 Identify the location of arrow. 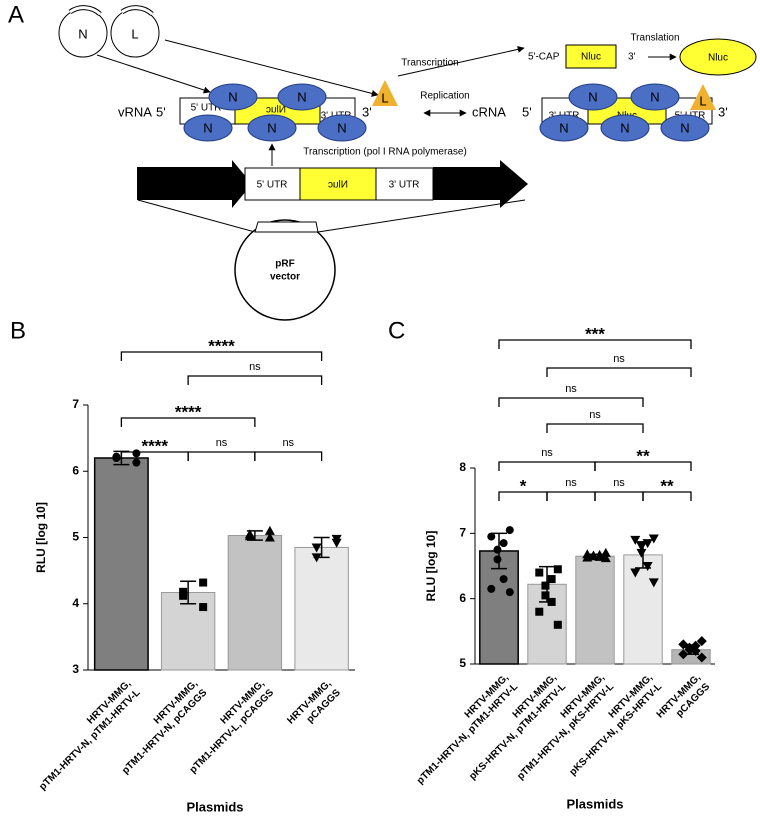
(461, 61).